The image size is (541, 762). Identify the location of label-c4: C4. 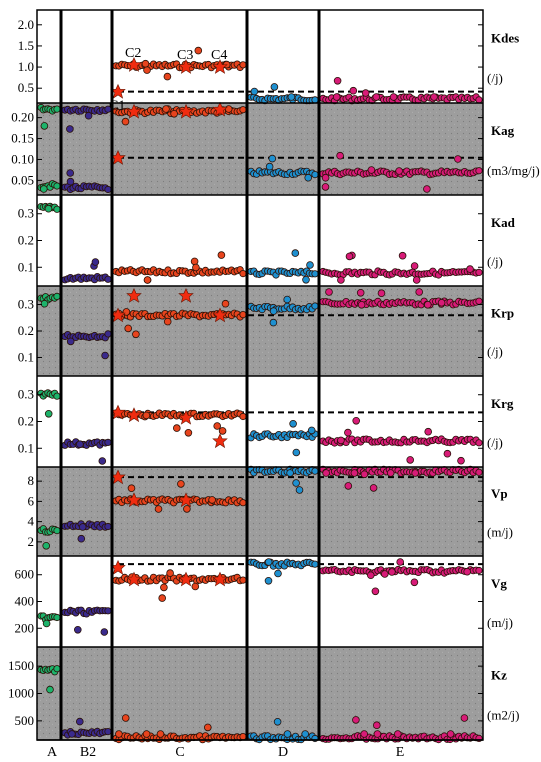
(219, 55).